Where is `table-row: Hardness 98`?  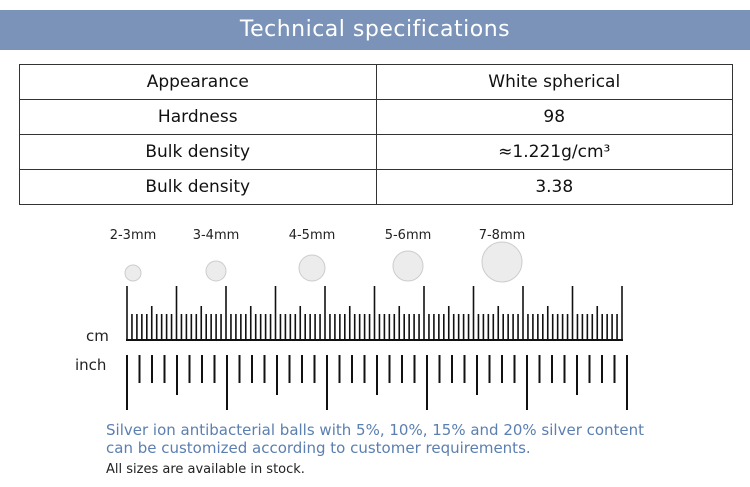 table-row: Hardness 98 is located at coordinates (376, 117).